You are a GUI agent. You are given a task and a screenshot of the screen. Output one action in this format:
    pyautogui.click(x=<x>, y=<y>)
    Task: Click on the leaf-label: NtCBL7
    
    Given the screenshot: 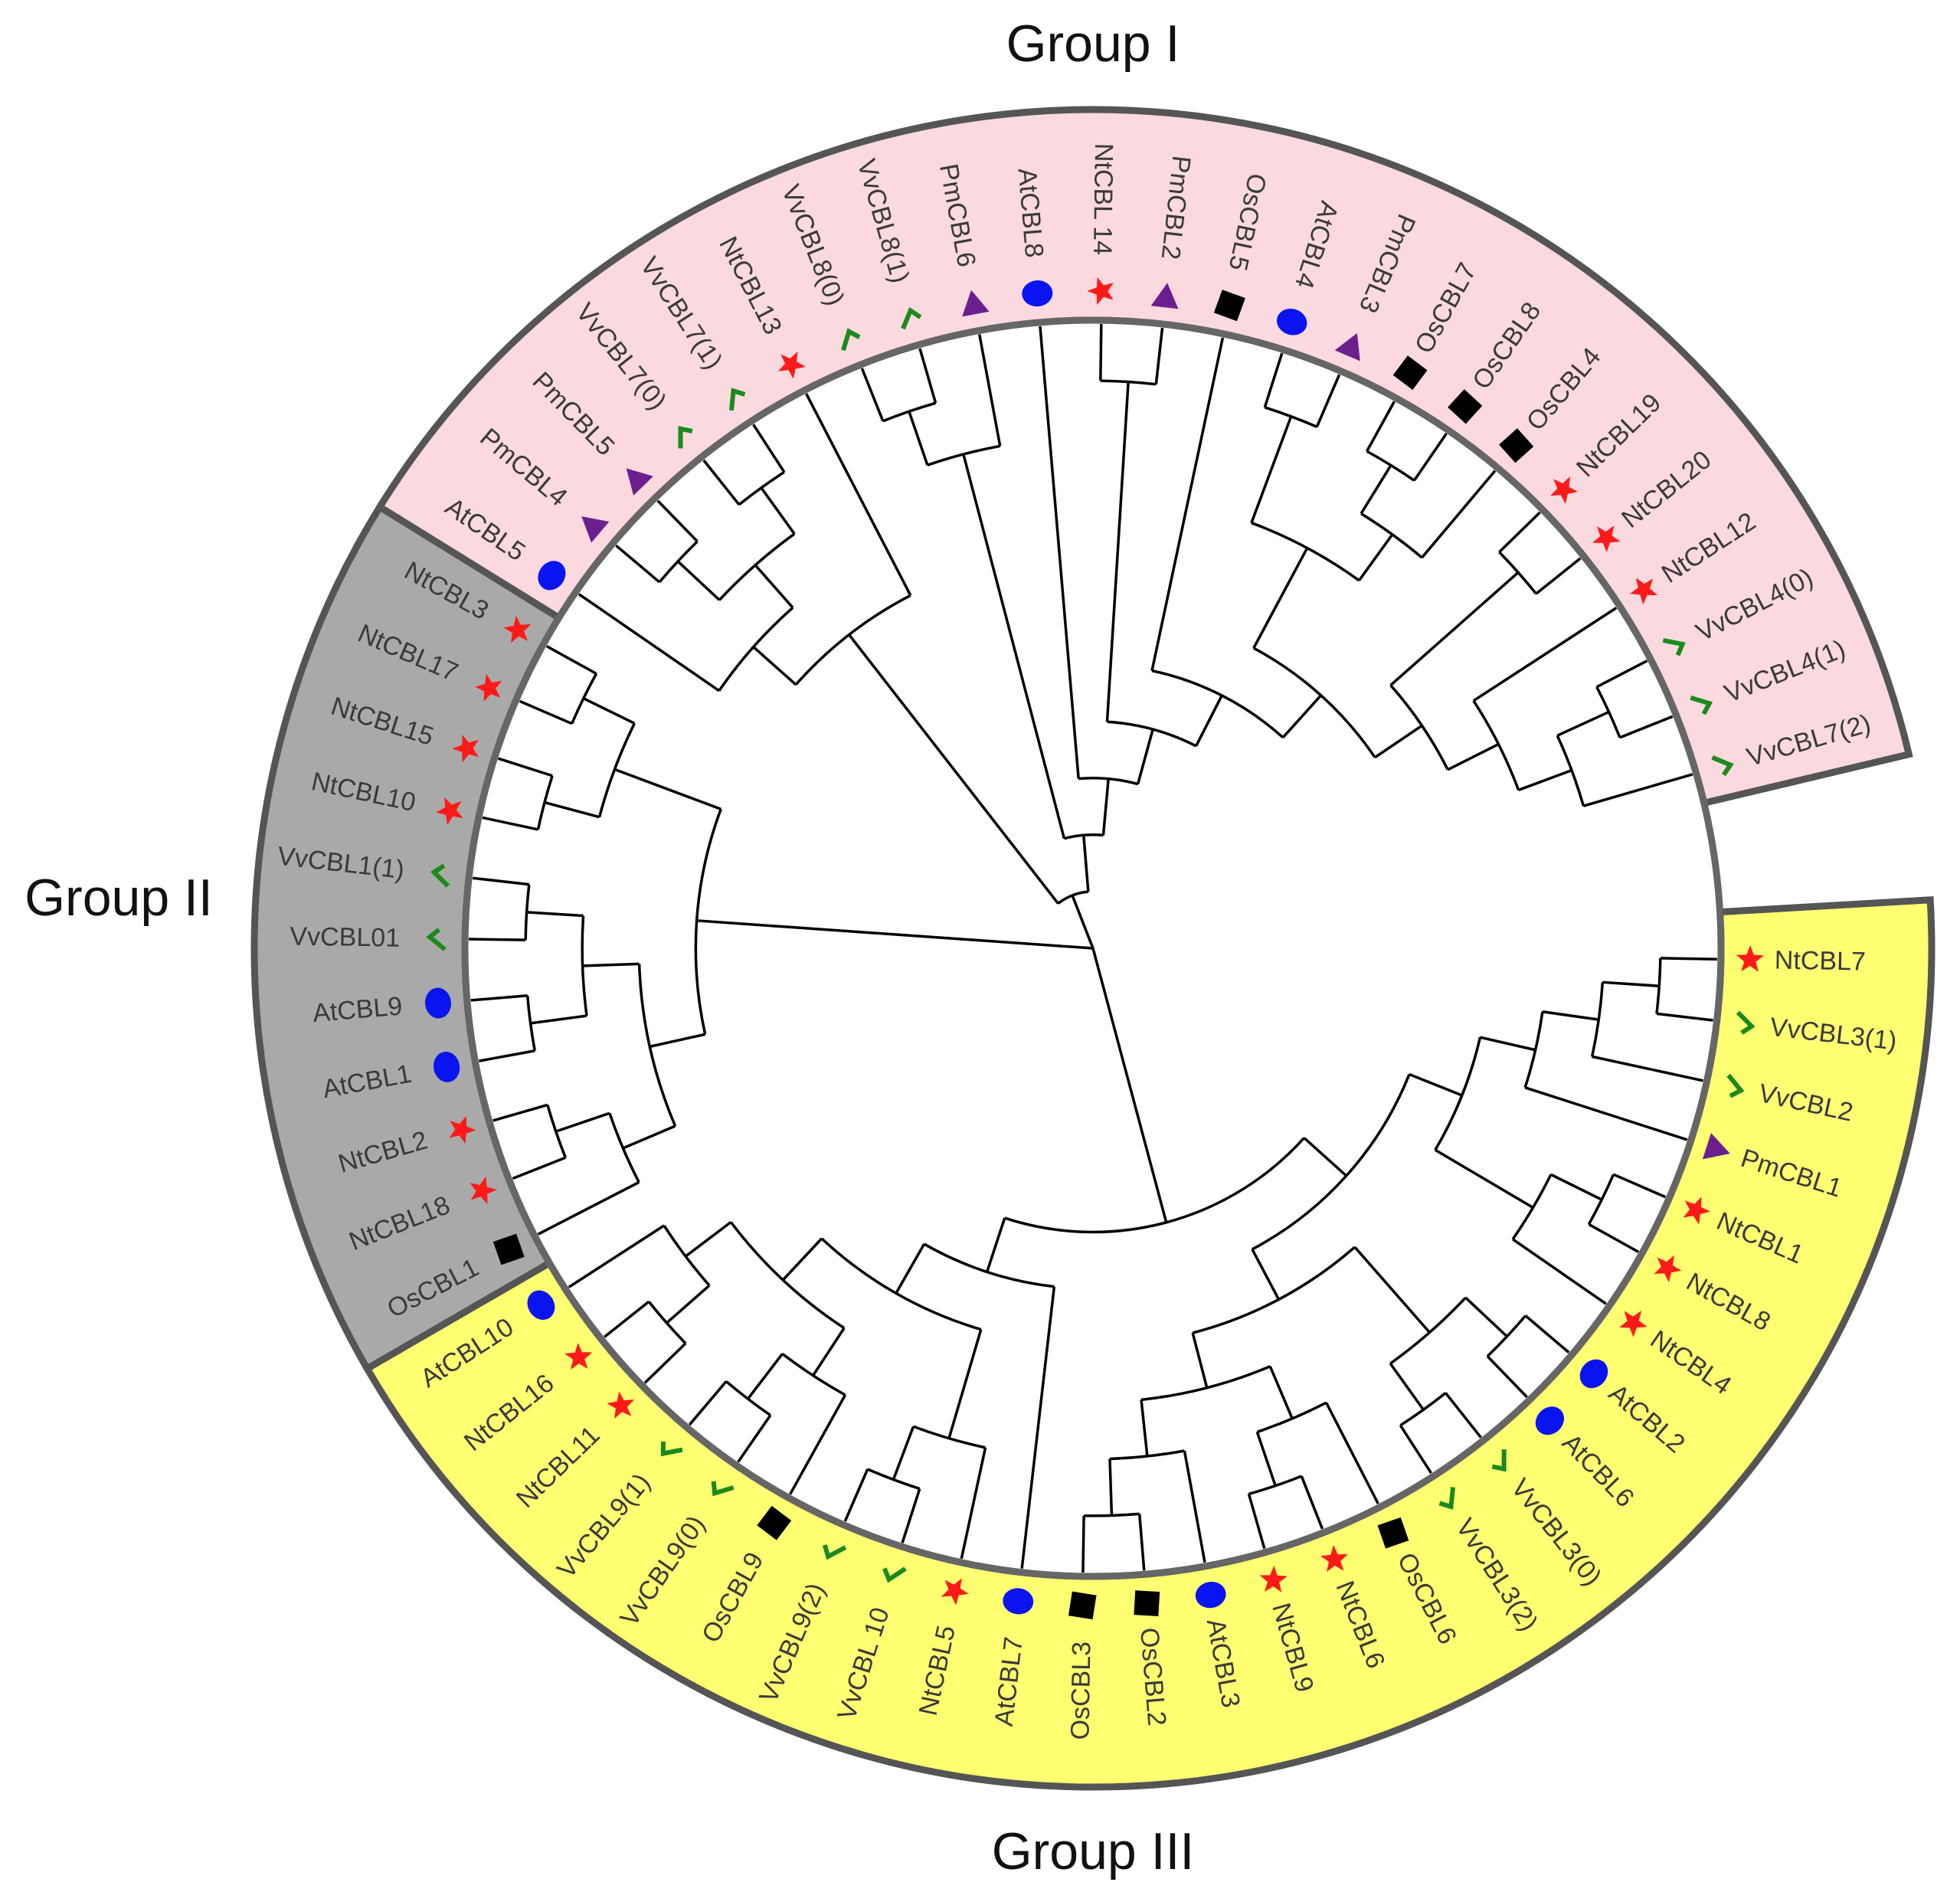 What is the action you would take?
    pyautogui.click(x=1821, y=961)
    